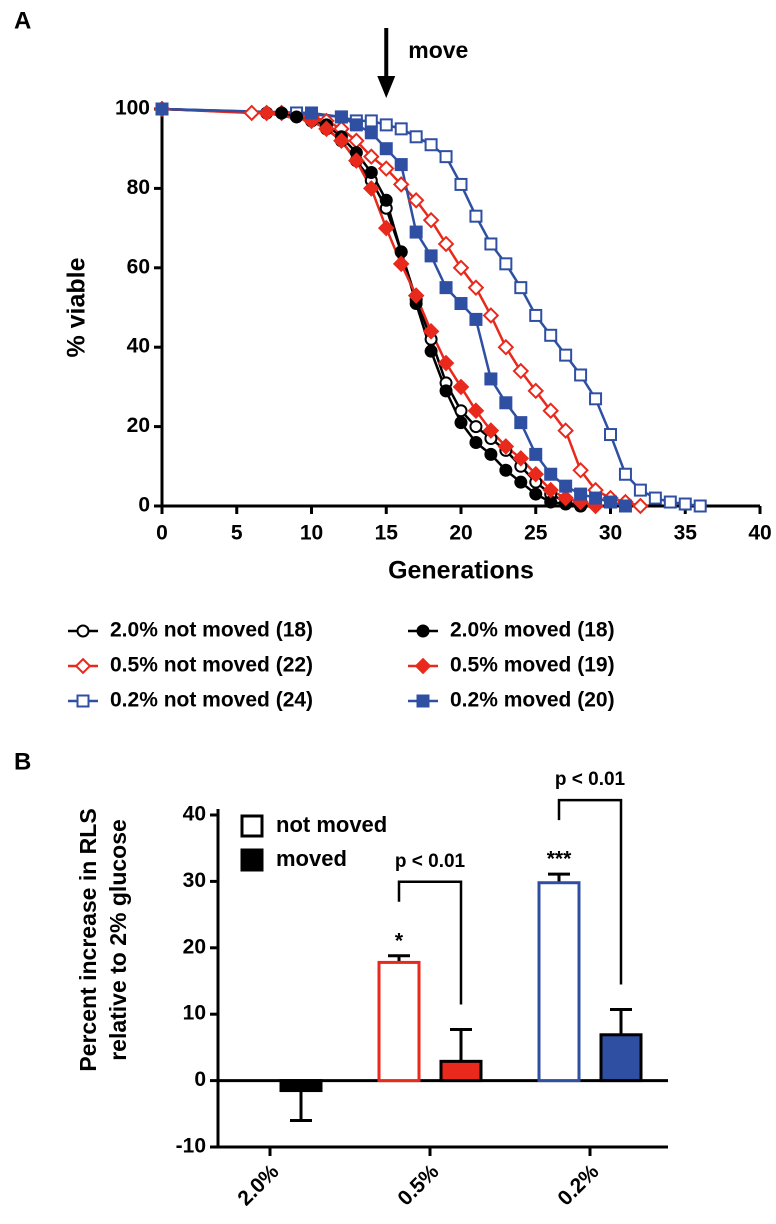 The width and height of the screenshot is (776, 1224). What do you see at coordinates (118, 940) in the screenshot?
I see `y-axis-title: relative to 2% glucose` at bounding box center [118, 940].